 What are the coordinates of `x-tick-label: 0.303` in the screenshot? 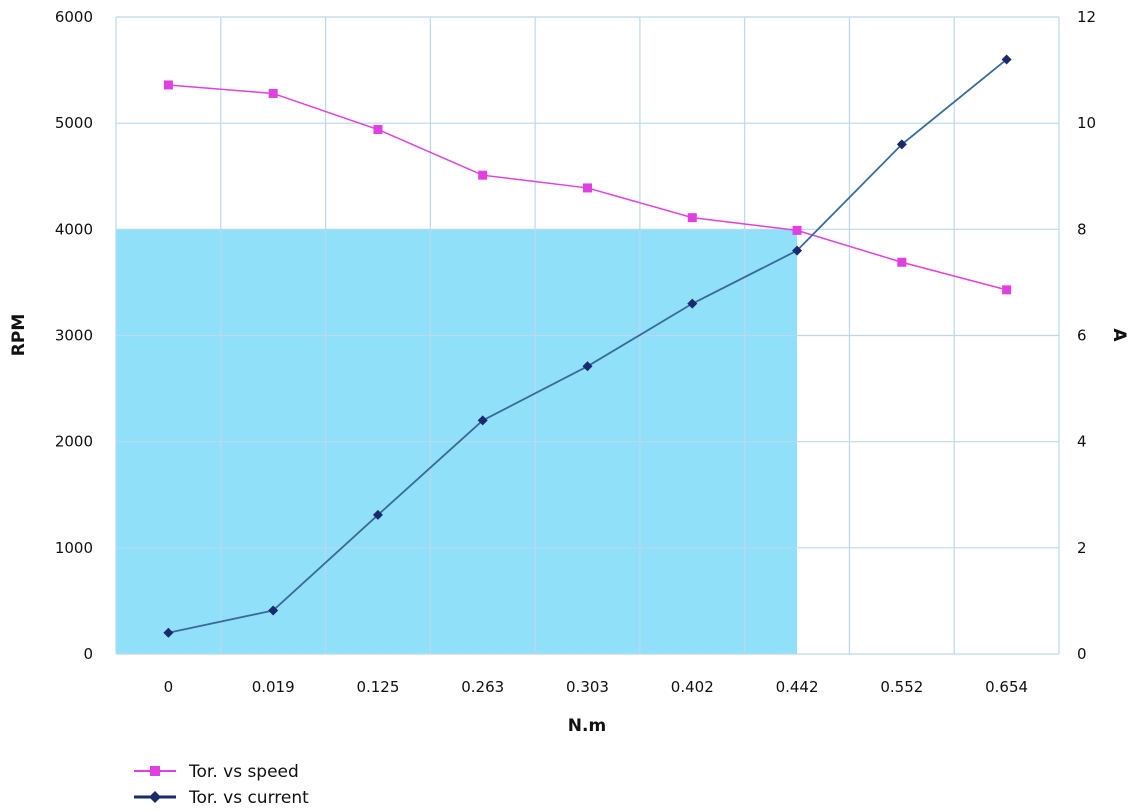 It's located at (587, 687).